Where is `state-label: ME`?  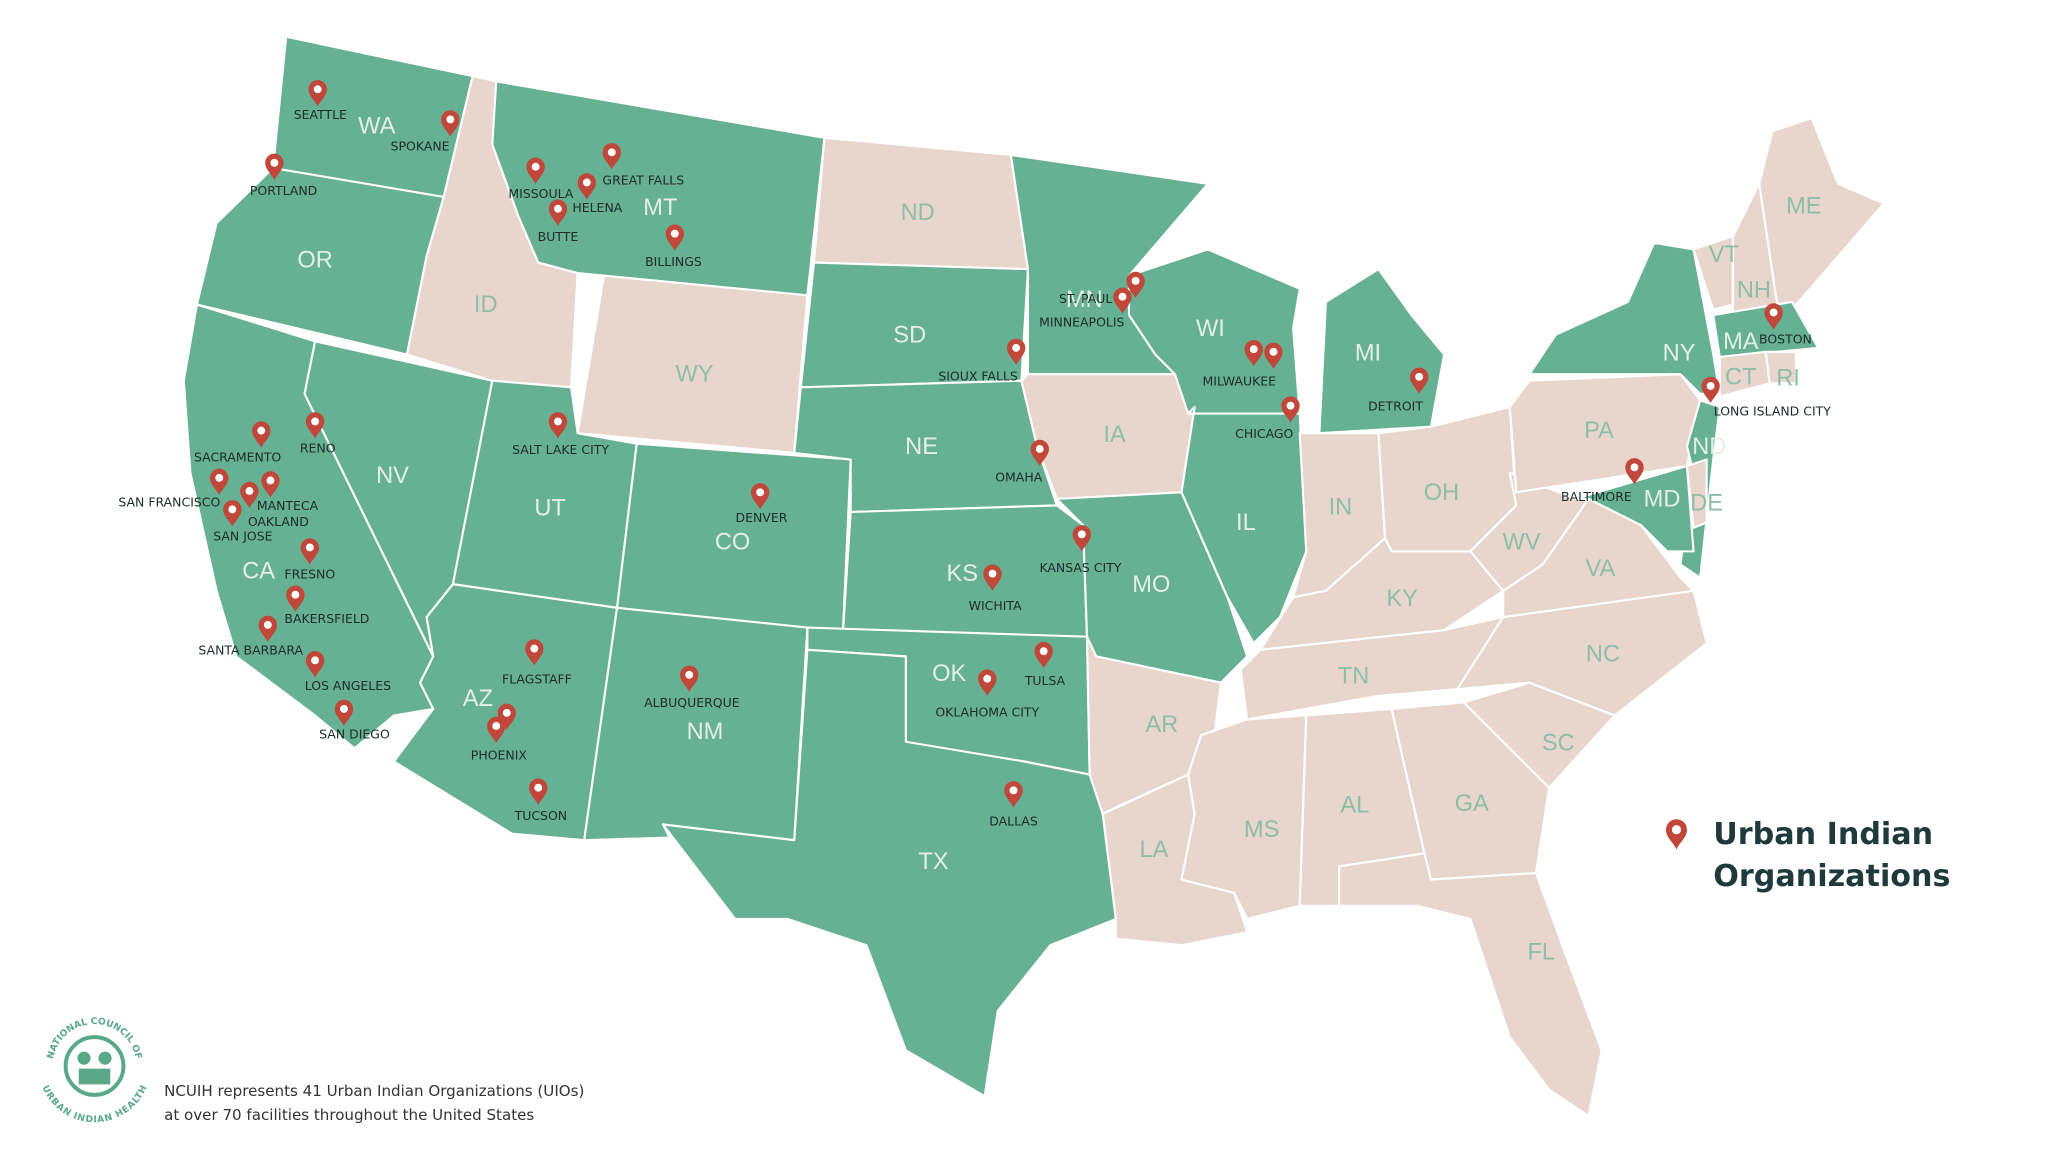 state-label: ME is located at coordinates (1803, 207).